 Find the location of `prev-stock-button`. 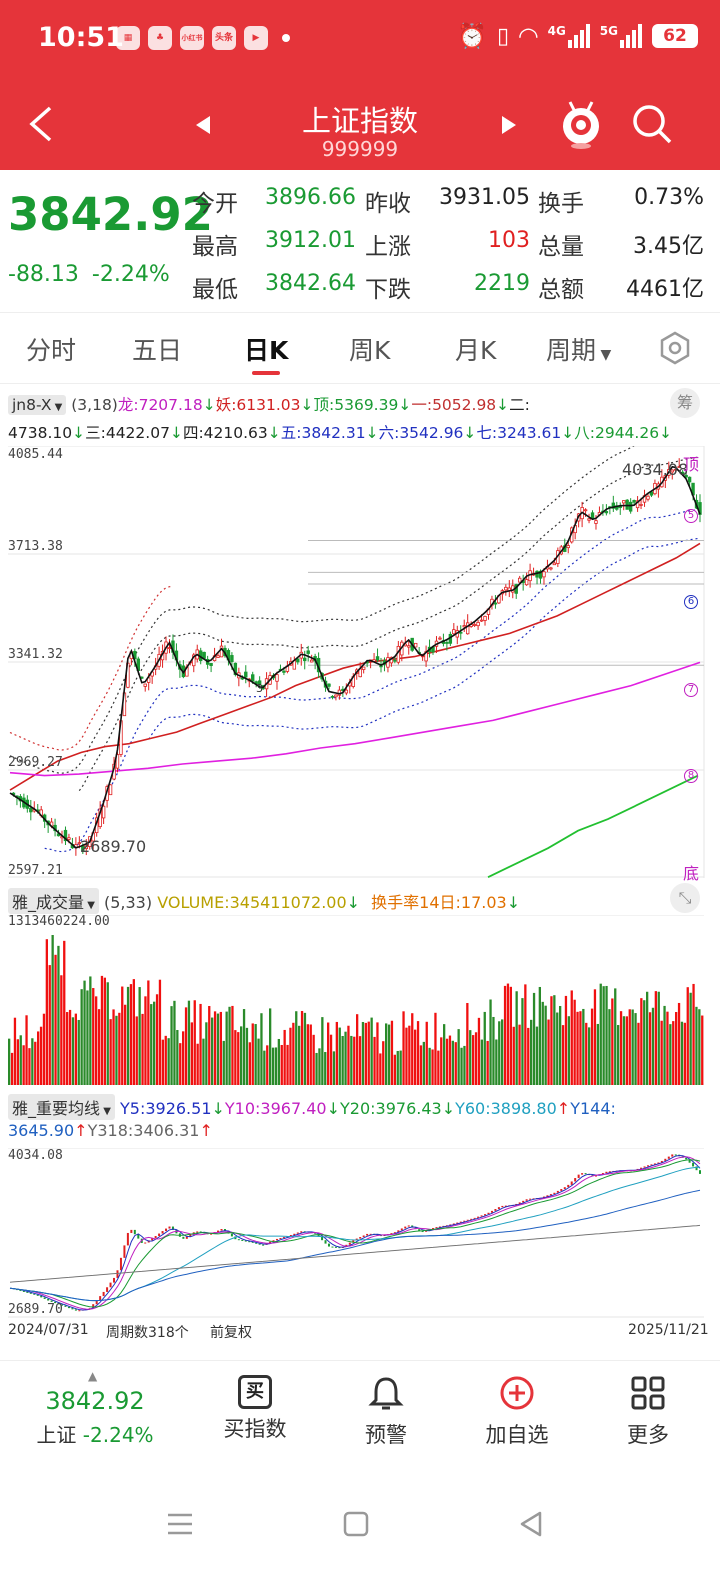

prev-stock-button is located at coordinates (204, 127).